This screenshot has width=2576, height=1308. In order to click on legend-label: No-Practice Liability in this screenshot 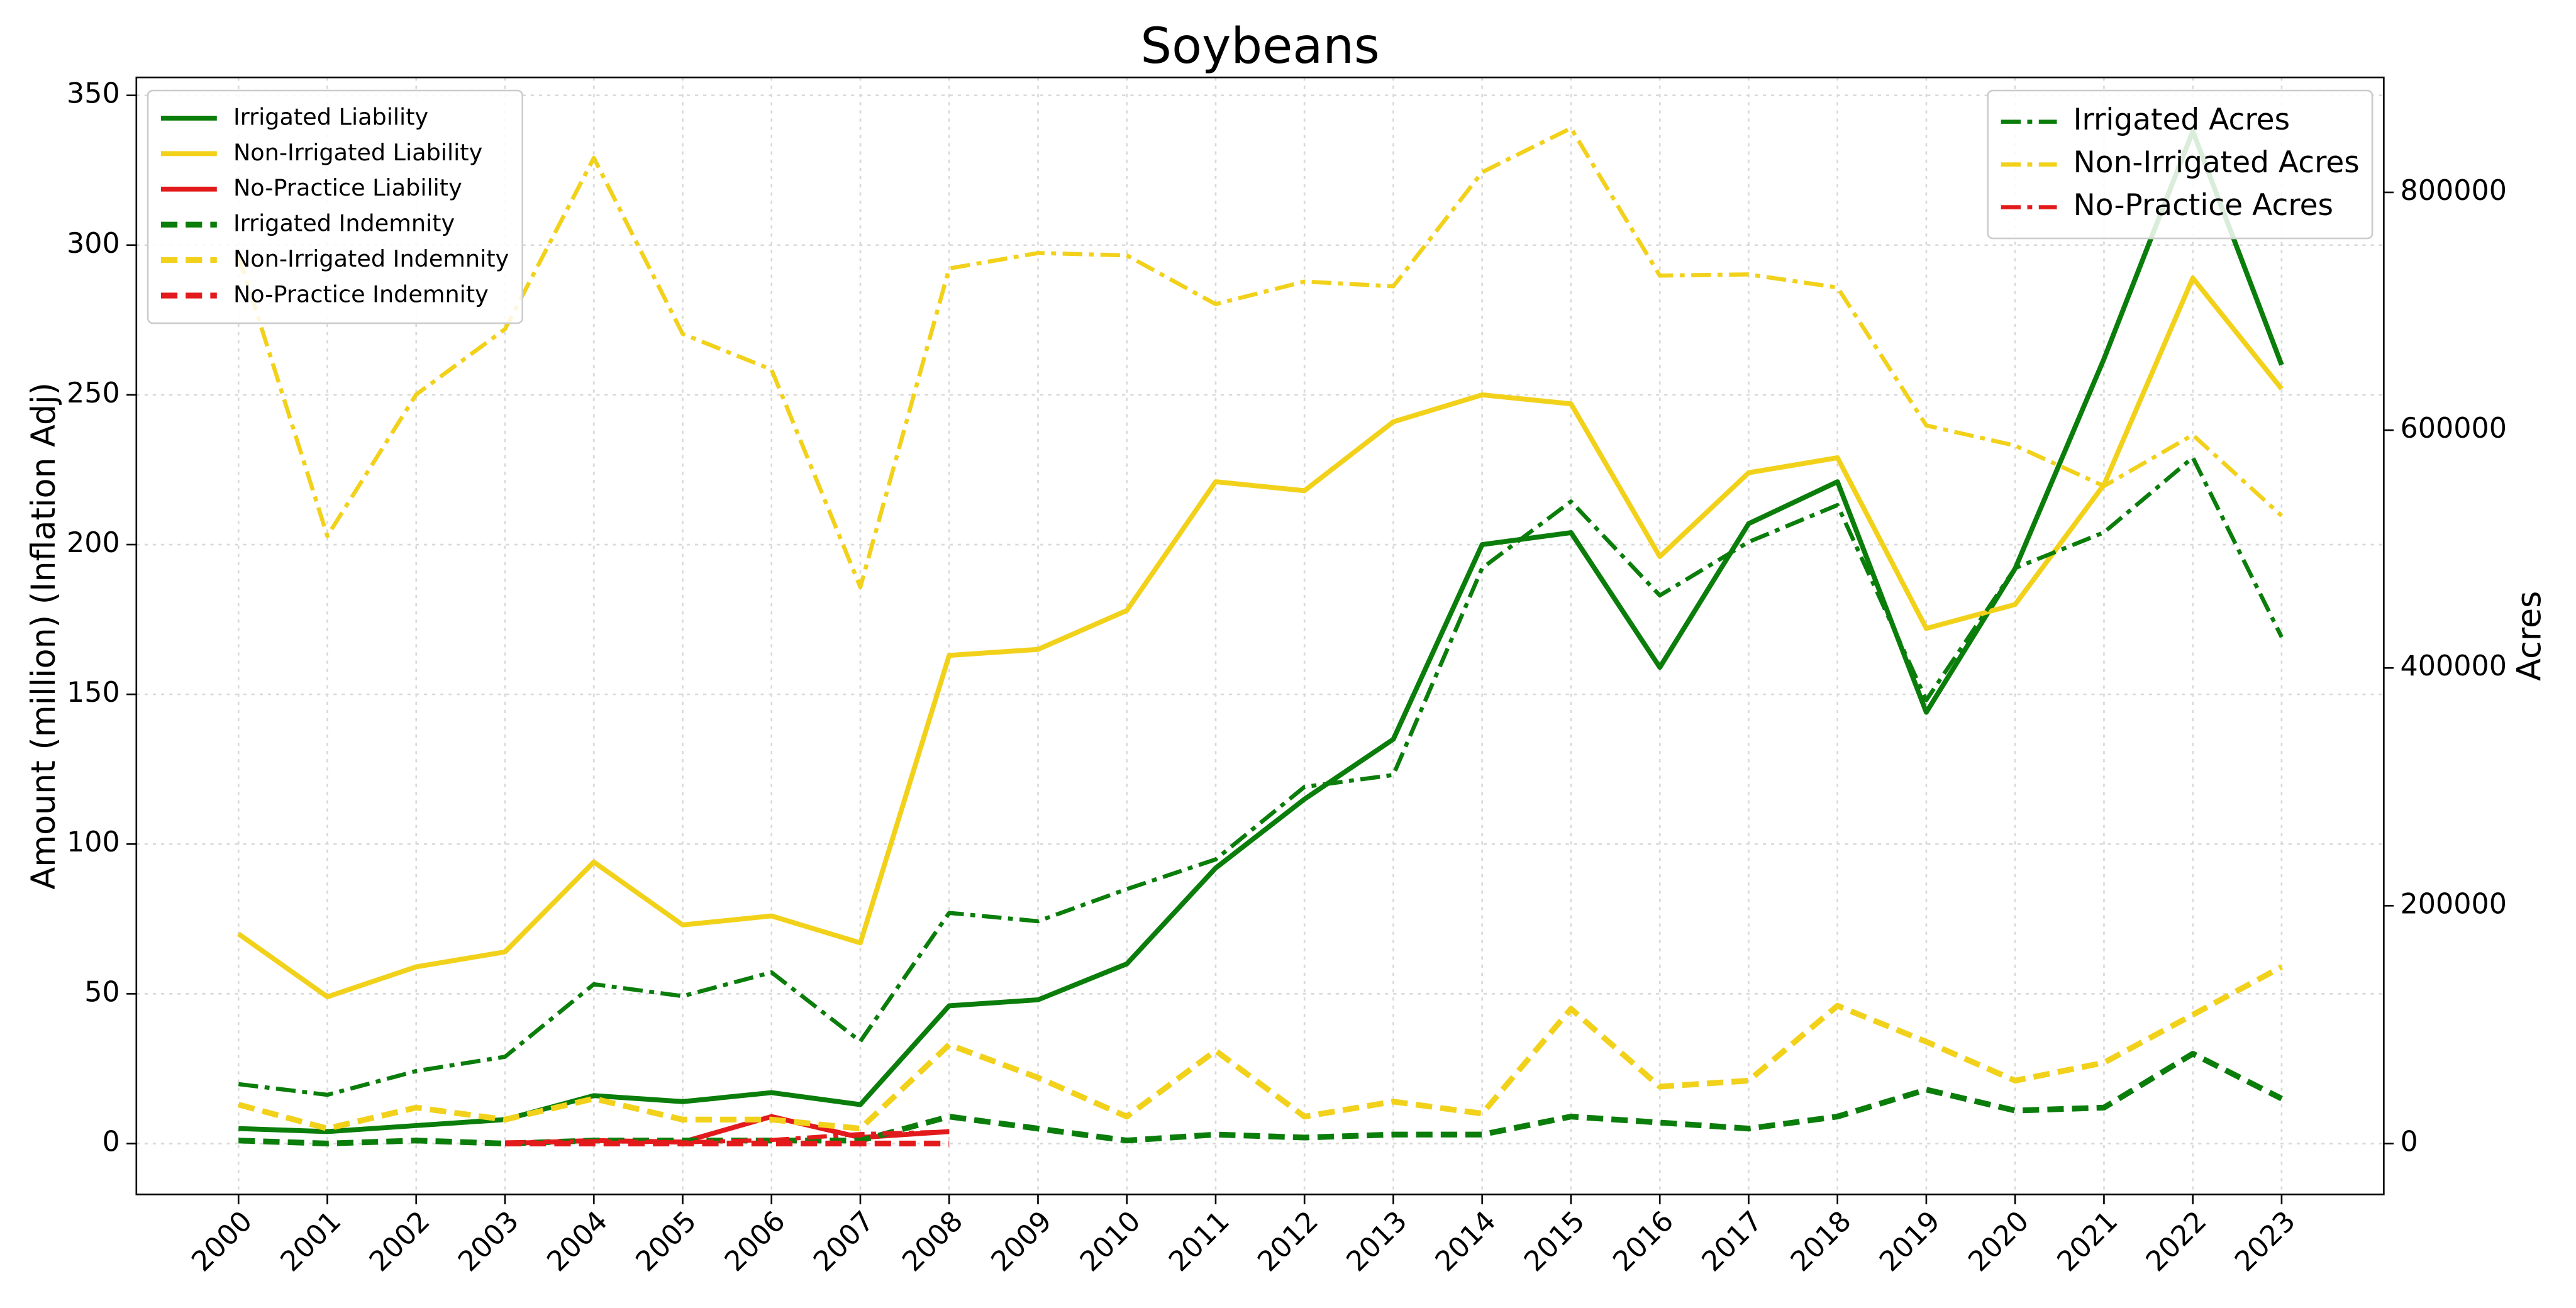, I will do `click(347, 187)`.